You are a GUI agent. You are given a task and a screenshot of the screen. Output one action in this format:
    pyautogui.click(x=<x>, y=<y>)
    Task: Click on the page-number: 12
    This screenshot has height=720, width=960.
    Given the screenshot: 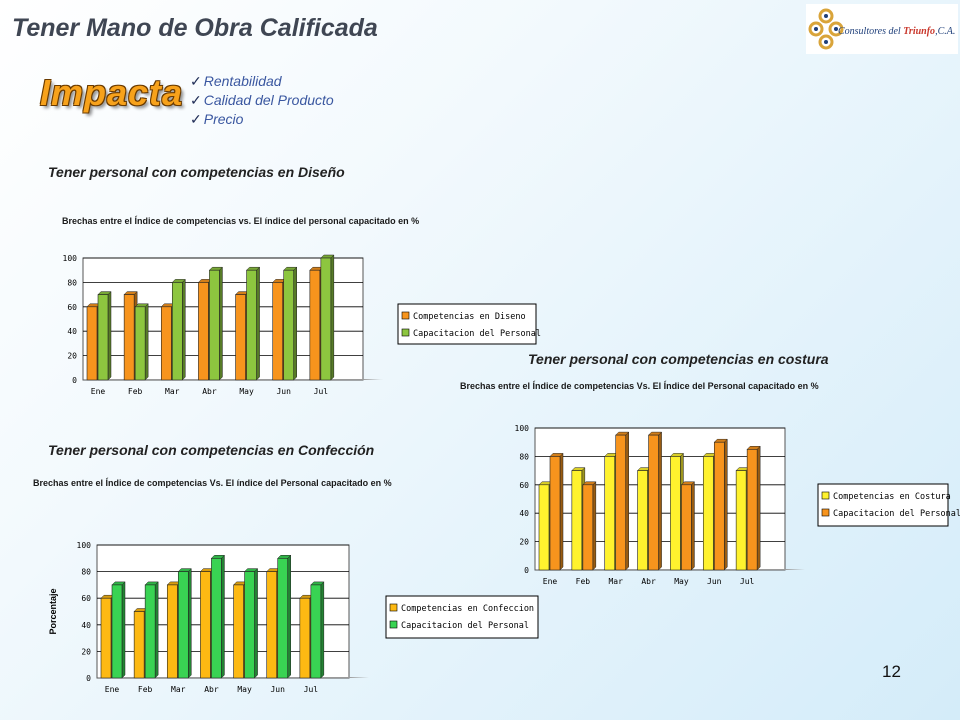 What is the action you would take?
    pyautogui.click(x=891, y=671)
    